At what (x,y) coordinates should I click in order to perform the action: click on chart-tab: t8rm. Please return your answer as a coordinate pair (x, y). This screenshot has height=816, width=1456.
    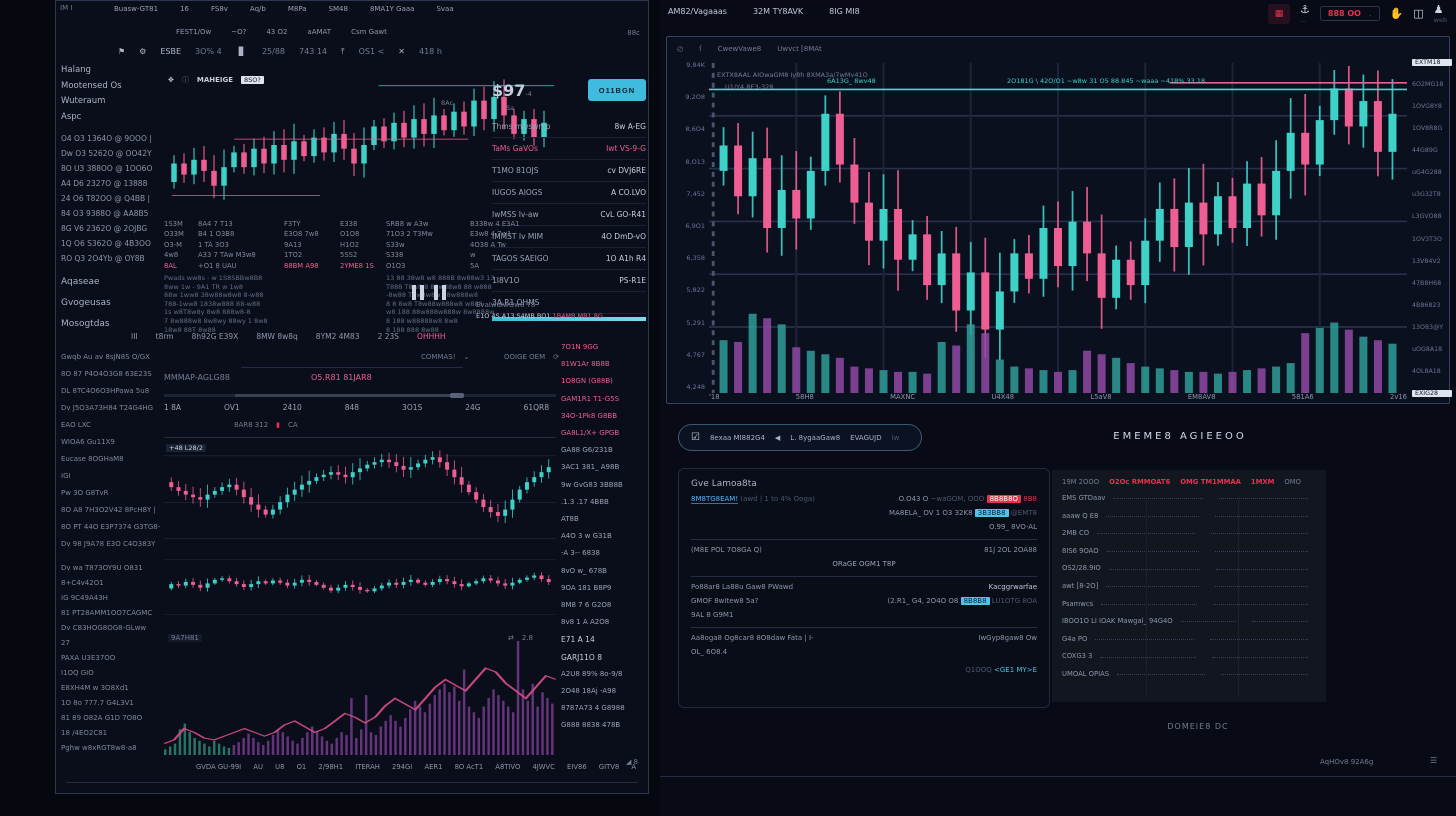
    Looking at the image, I should click on (164, 336).